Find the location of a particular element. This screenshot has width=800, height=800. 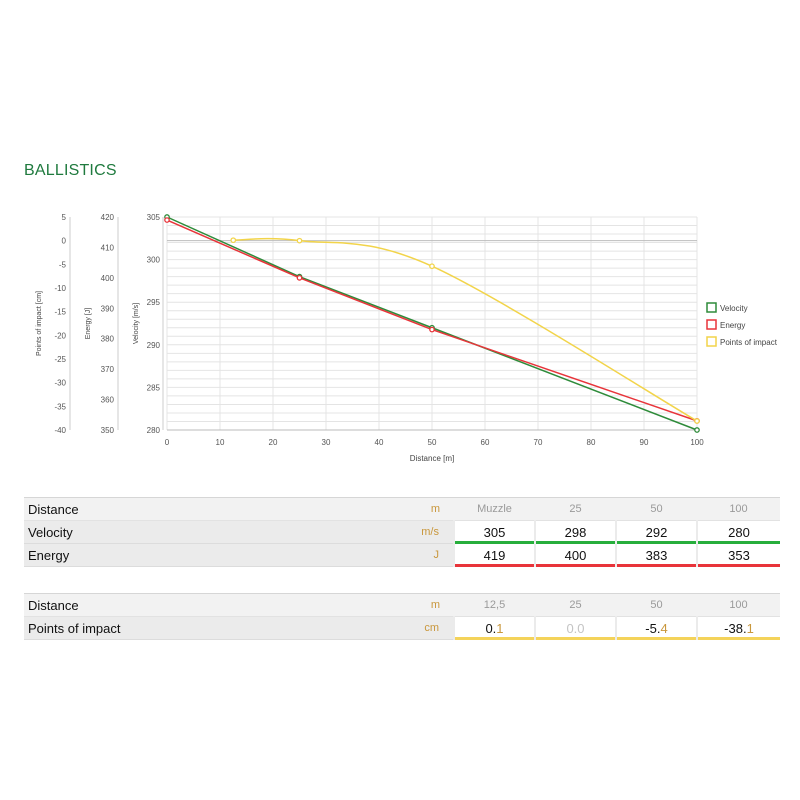

x-tick-label: 20 is located at coordinates (273, 442).